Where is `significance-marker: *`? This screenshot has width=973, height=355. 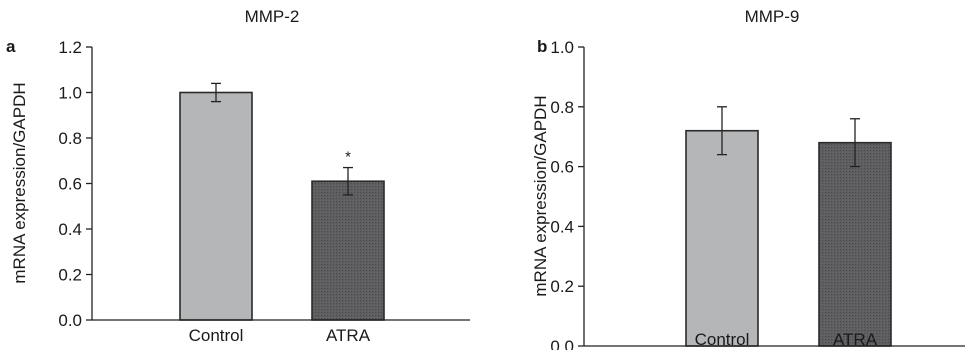 significance-marker: * is located at coordinates (348, 157).